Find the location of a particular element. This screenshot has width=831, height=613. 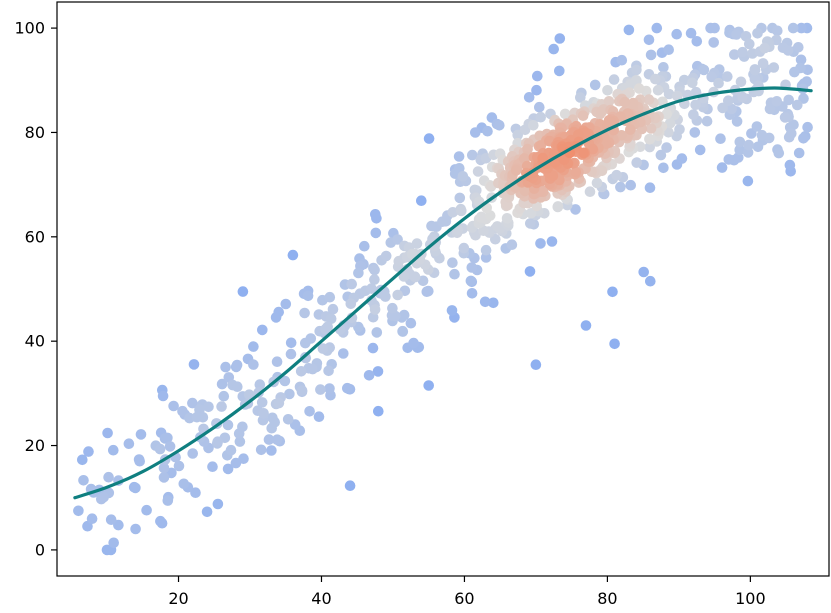

x-tick-label: 100 is located at coordinates (750, 598).